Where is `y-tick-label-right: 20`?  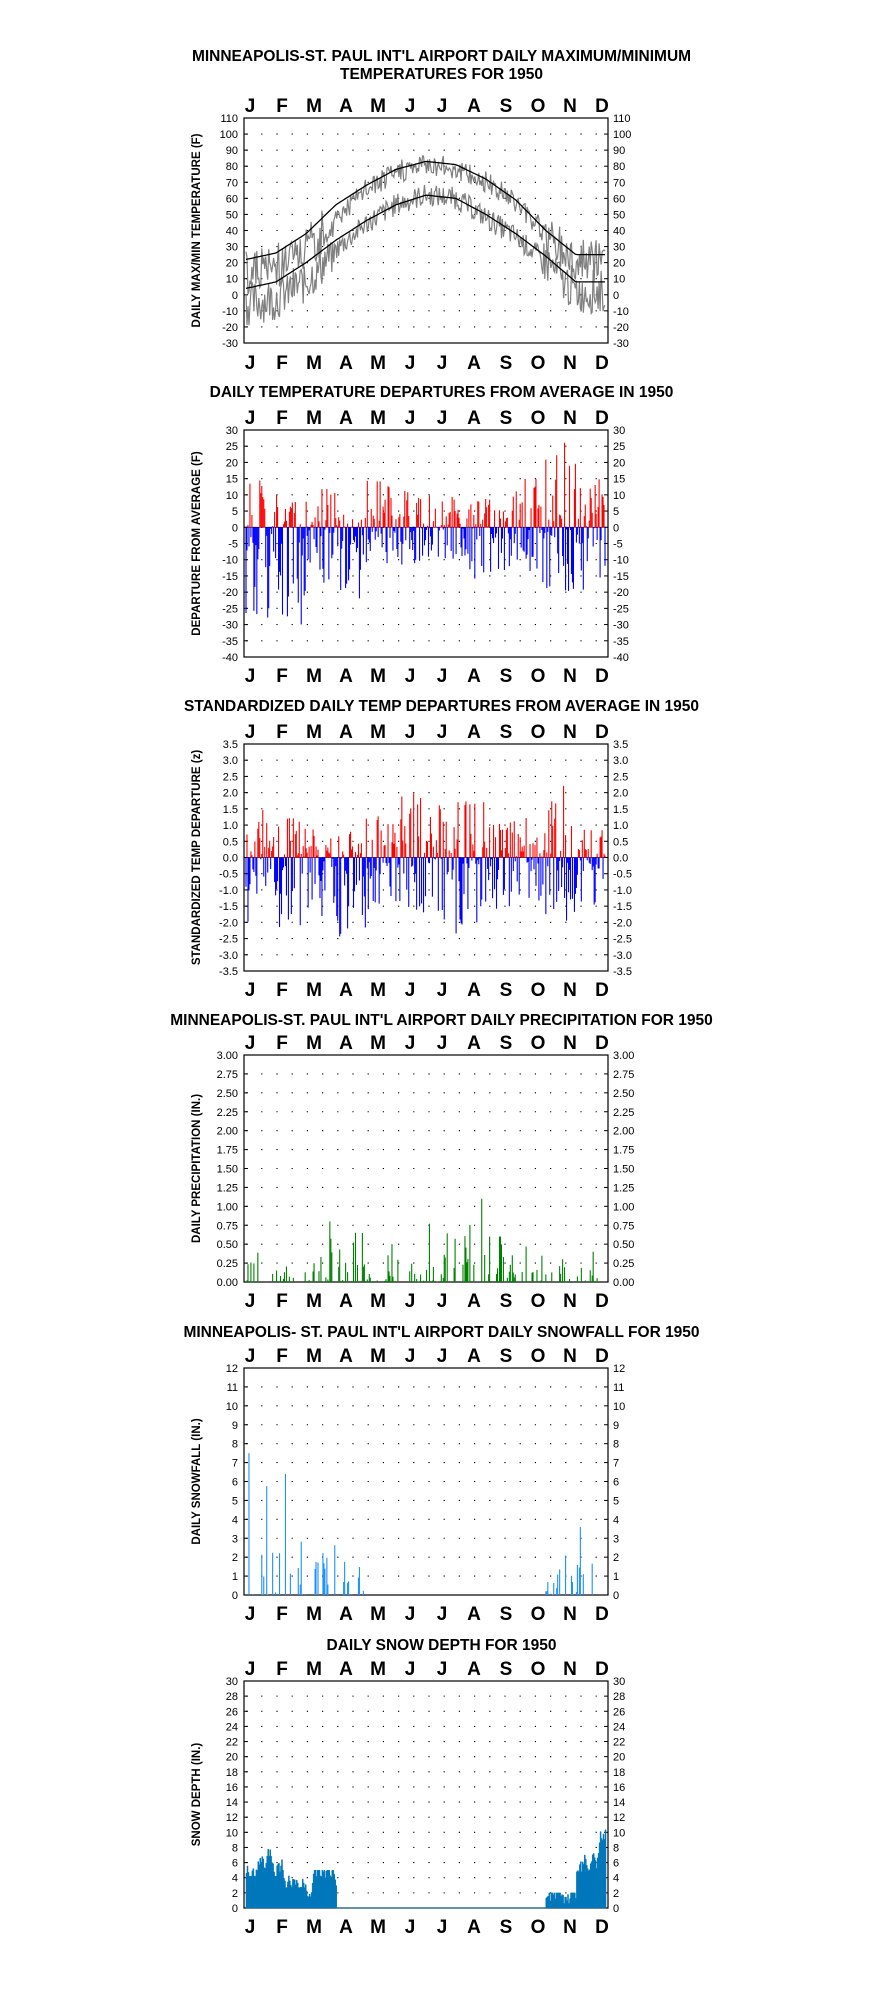 y-tick-label-right: 20 is located at coordinates (619, 463).